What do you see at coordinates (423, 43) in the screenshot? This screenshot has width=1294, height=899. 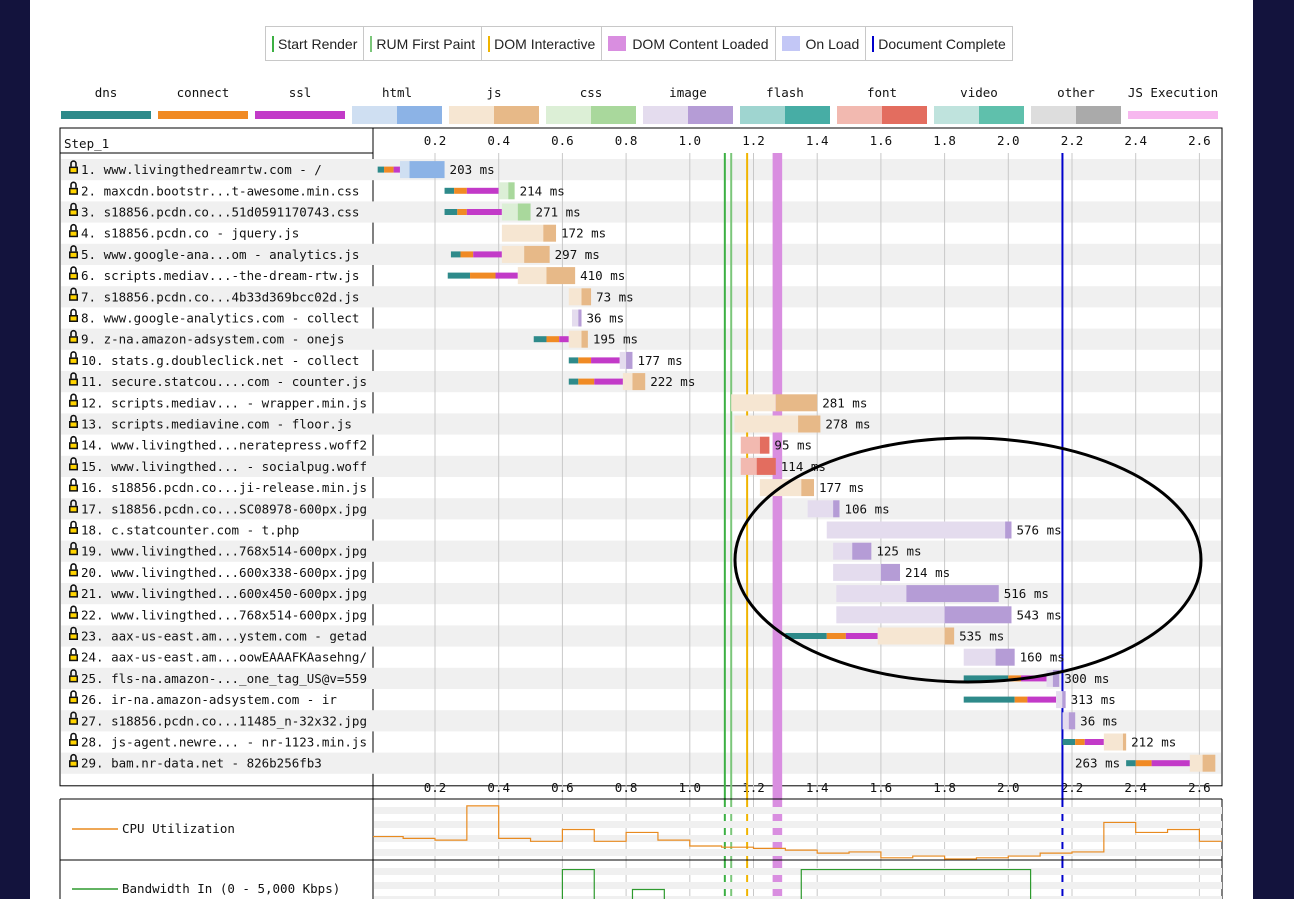 I see `legend-item: RUM First Paint` at bounding box center [423, 43].